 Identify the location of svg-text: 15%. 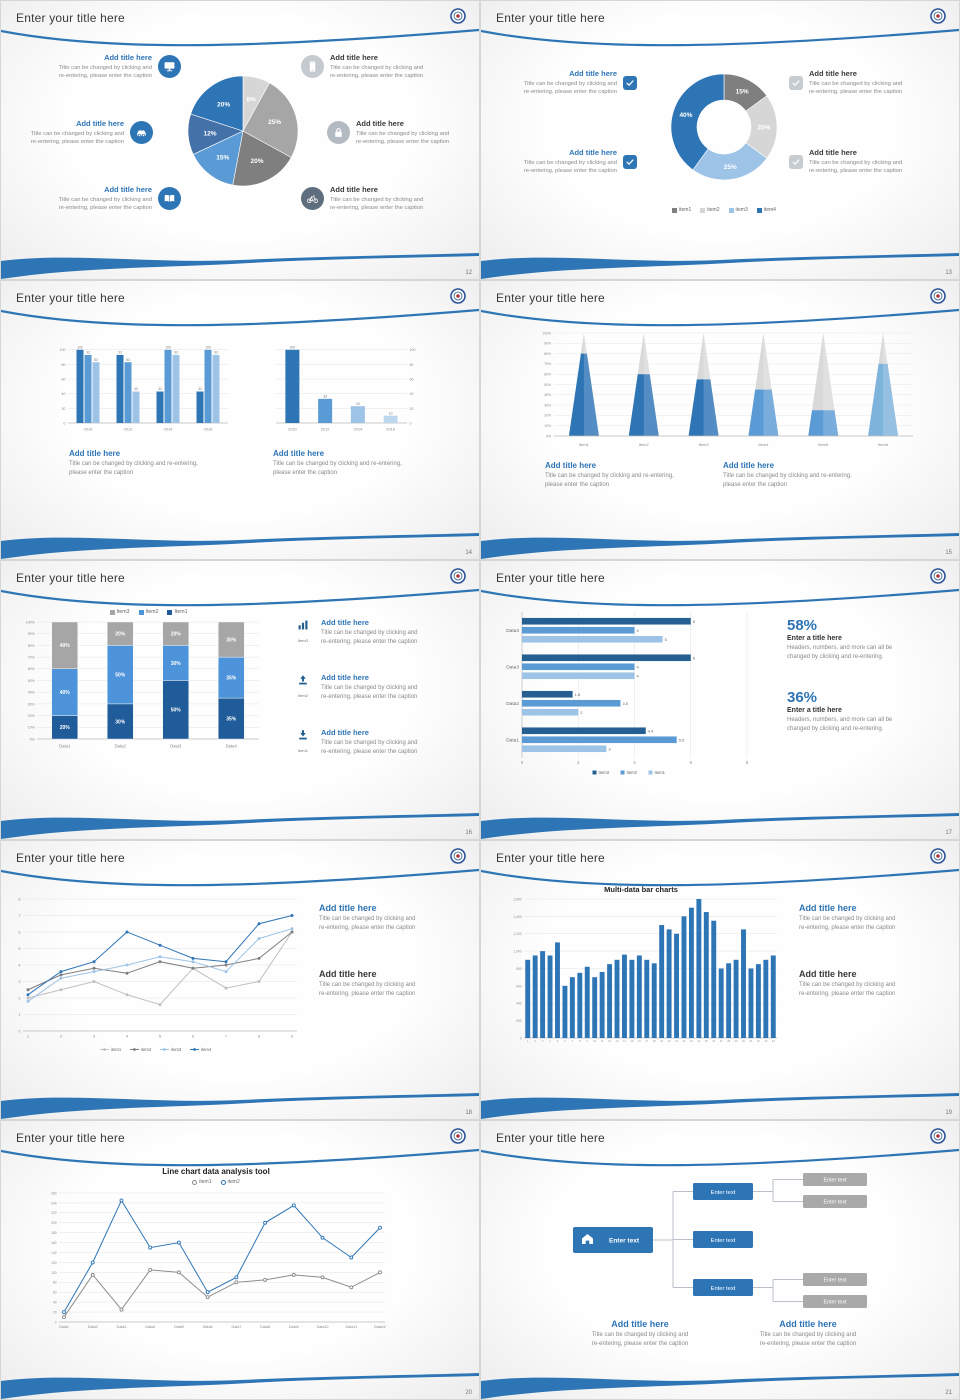
(742, 92).